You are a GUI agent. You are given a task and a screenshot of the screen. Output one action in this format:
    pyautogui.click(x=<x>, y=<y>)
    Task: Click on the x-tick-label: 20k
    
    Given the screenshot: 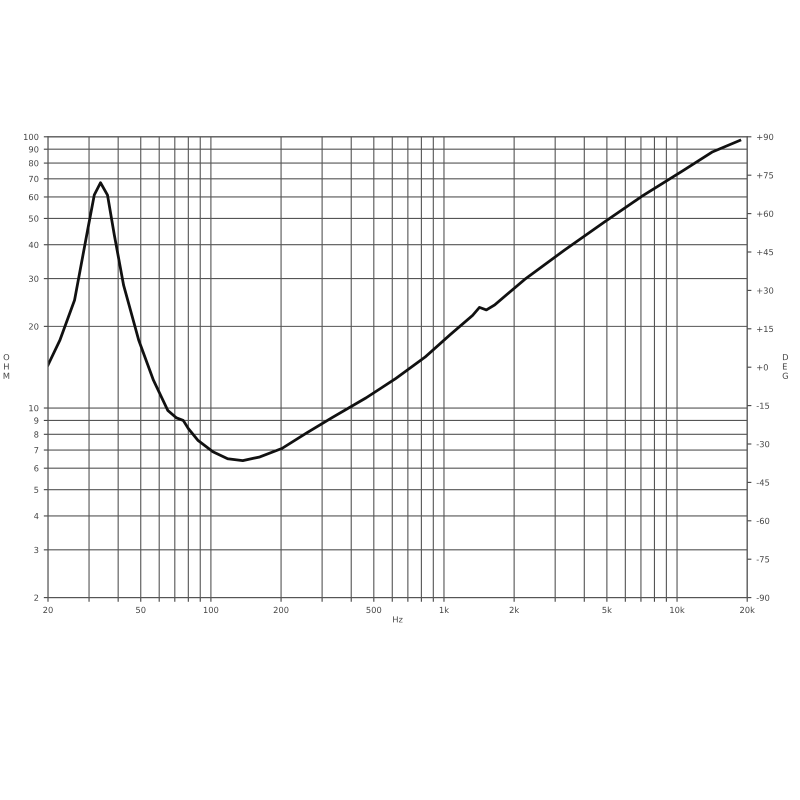 What is the action you would take?
    pyautogui.click(x=747, y=610)
    